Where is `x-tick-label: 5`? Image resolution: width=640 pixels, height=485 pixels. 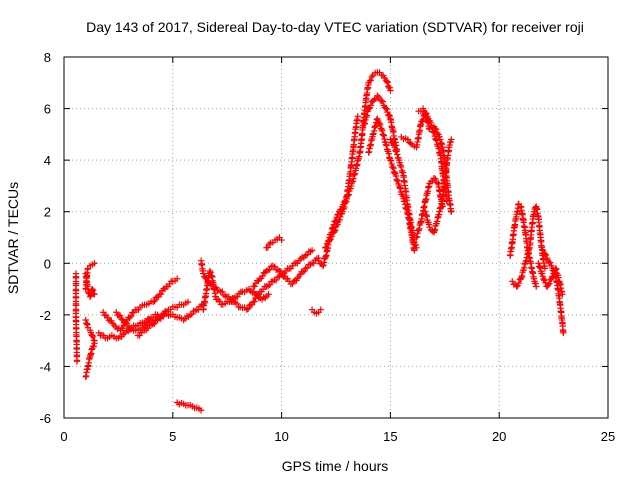
x-tick-label: 5 is located at coordinates (172, 436).